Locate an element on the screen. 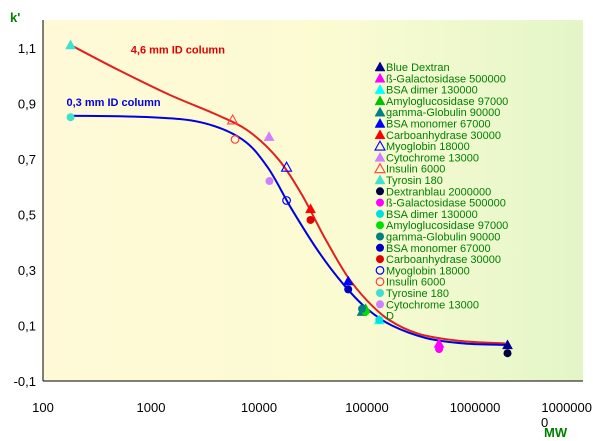 The image size is (593, 441). legend-label-1-2: BSA dimer 130000 is located at coordinates (432, 215).